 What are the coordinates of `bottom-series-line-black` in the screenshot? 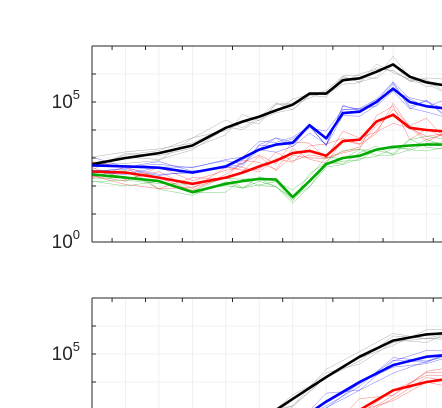 It's located at (359, 370).